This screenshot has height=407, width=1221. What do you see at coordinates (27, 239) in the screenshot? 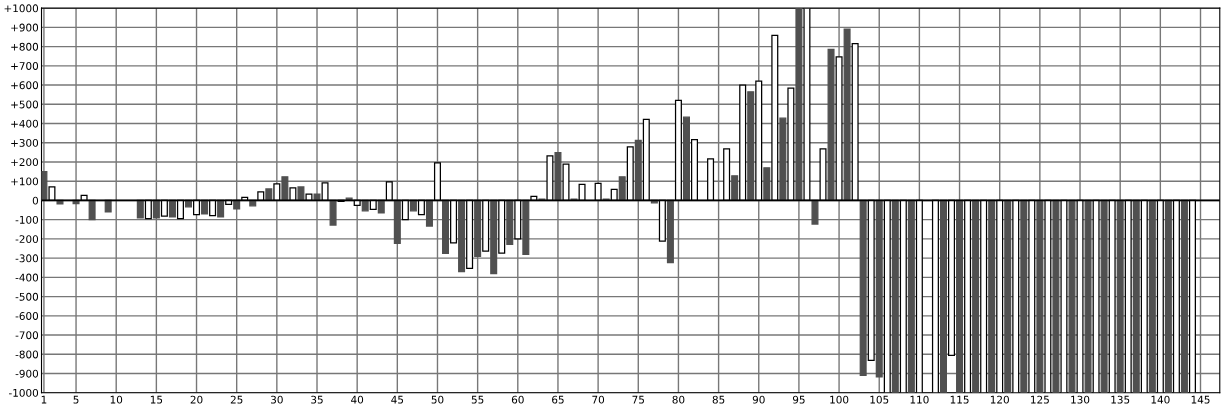
I see `y-tick-label: -200` at bounding box center [27, 239].